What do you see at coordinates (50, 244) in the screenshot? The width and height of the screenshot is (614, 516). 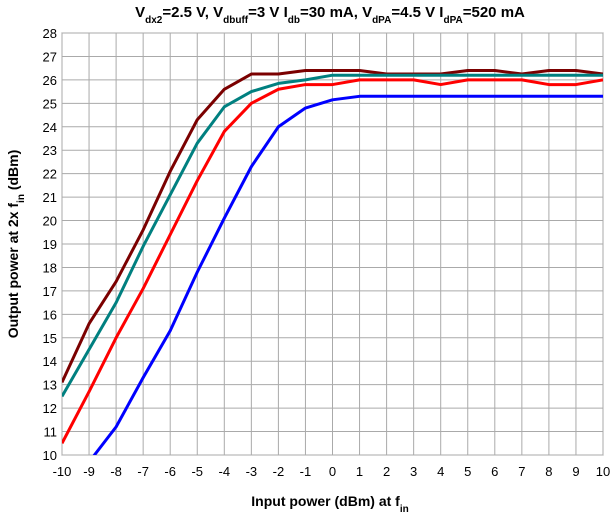 I see `y-tick-label: 19` at bounding box center [50, 244].